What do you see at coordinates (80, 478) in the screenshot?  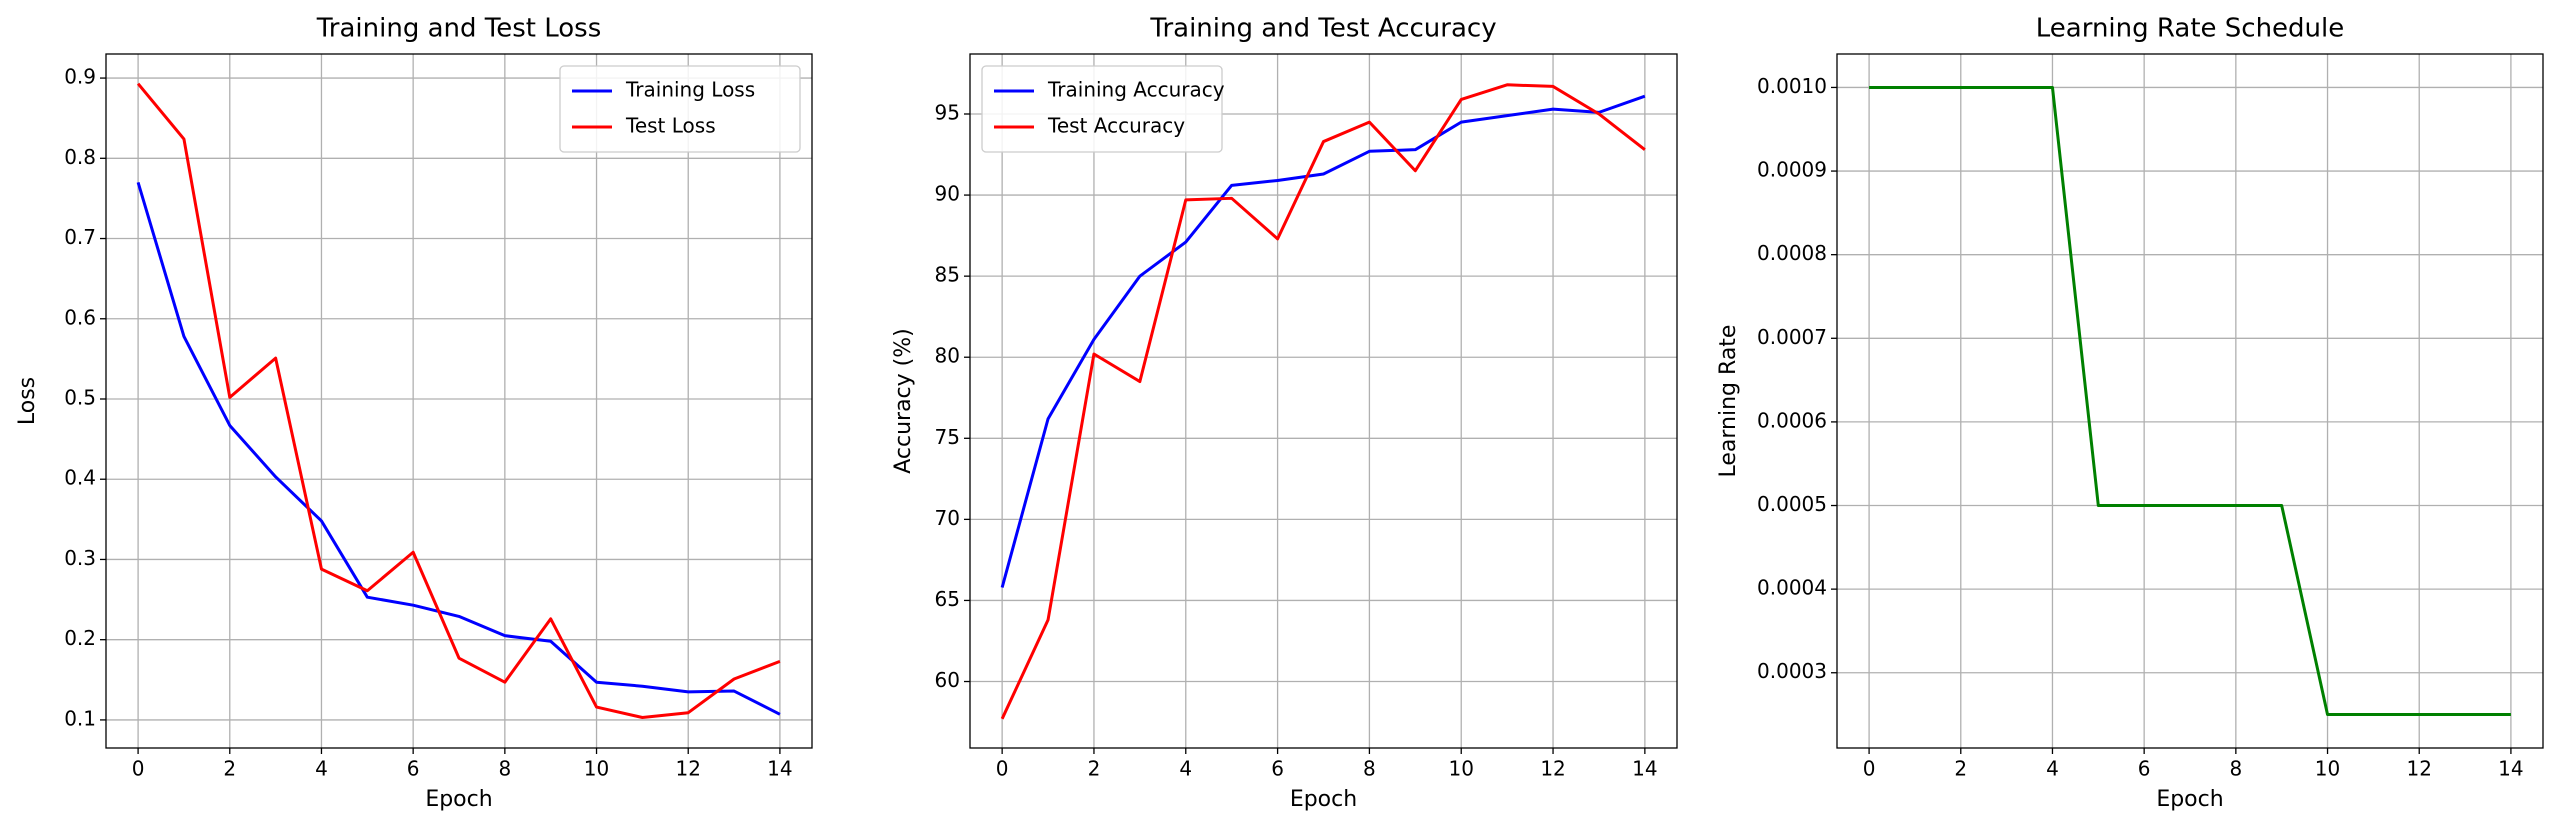 I see `y-tick-label: 0.4` at bounding box center [80, 478].